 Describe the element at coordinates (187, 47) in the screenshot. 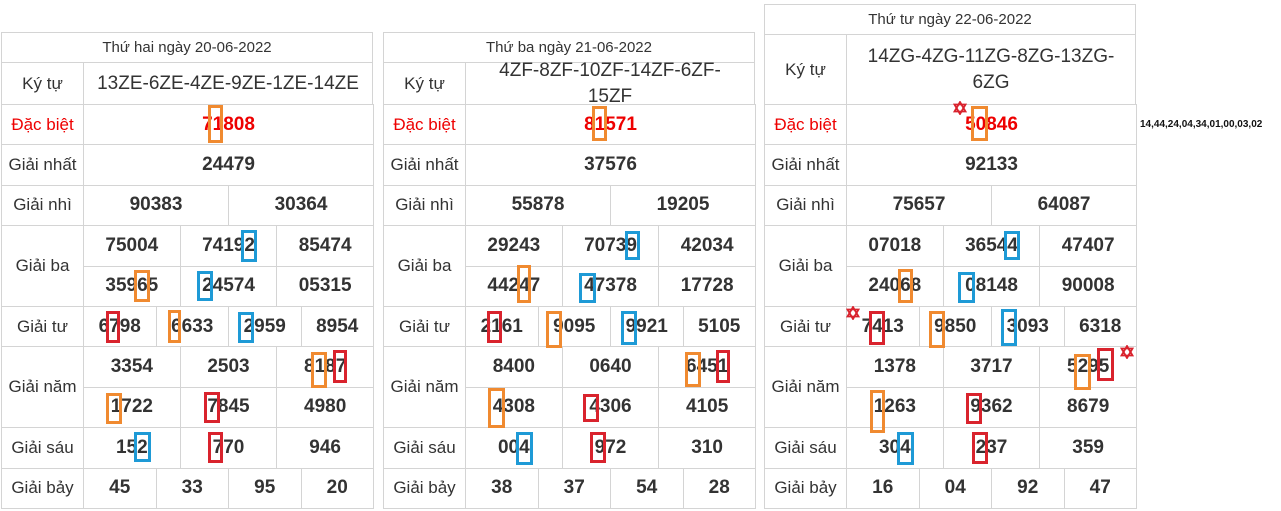

I see `table-title-text: Thứ hai ngày 20-06-2022` at that location.